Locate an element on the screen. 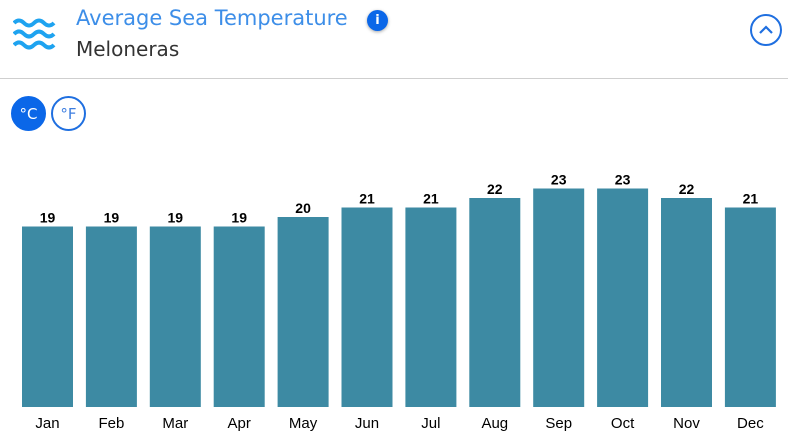 The height and width of the screenshot is (437, 788). waves-icon is located at coordinates (34, 34).